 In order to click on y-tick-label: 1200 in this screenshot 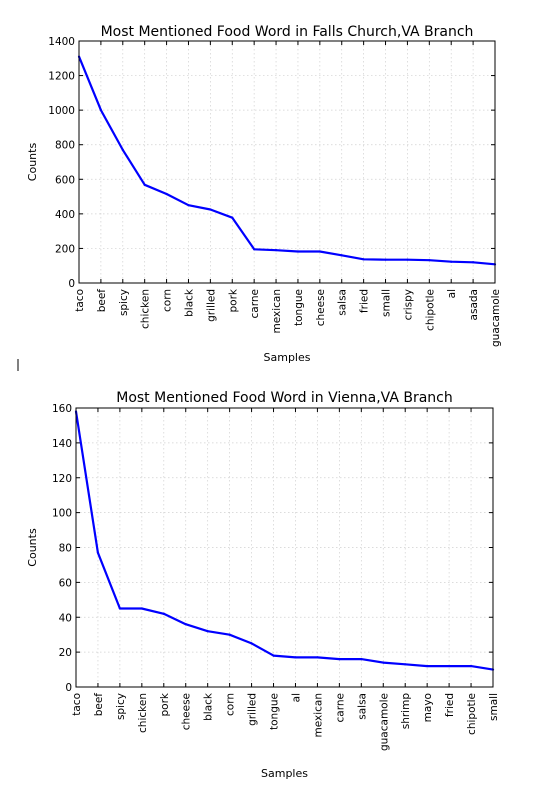, I will do `click(61, 77)`.